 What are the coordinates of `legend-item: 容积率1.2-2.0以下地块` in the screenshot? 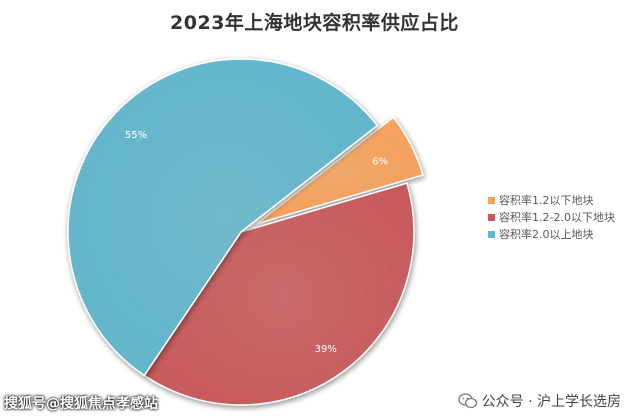 It's located at (551, 217).